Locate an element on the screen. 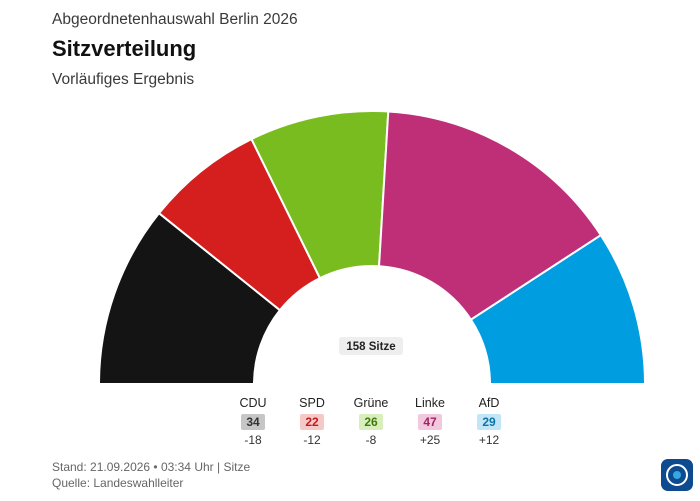 The height and width of the screenshot is (501, 700). chart-subtitle: Vorläufiges Ergebnis is located at coordinates (123, 79).